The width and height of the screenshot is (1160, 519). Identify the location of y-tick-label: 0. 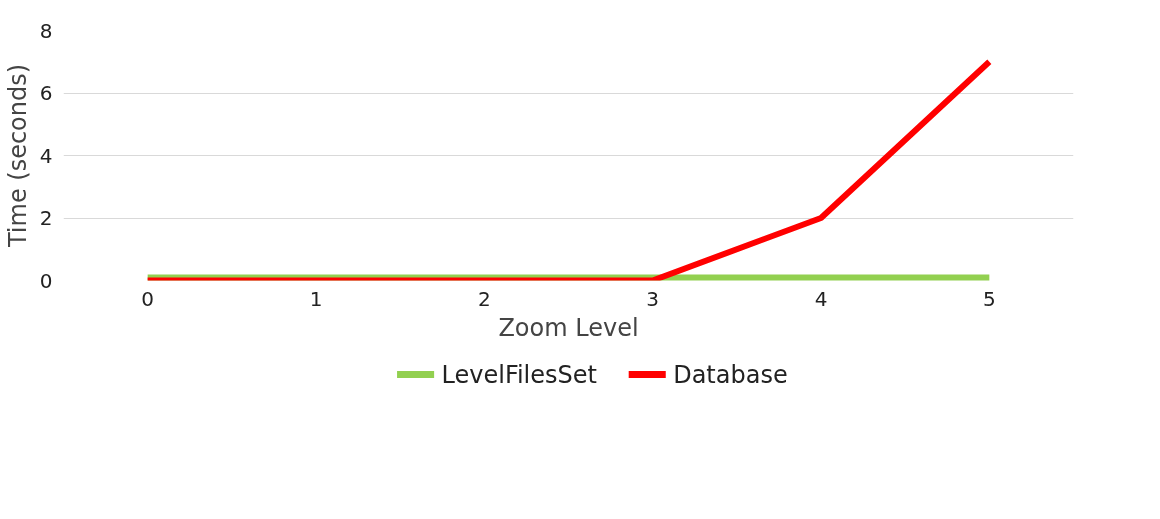
(46, 280).